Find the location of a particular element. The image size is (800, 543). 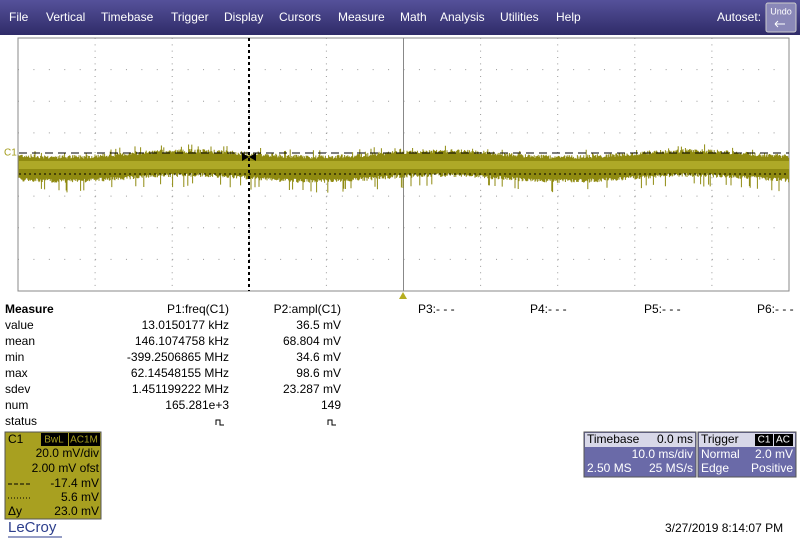

delta-value: 23.0 mV is located at coordinates (76, 511).